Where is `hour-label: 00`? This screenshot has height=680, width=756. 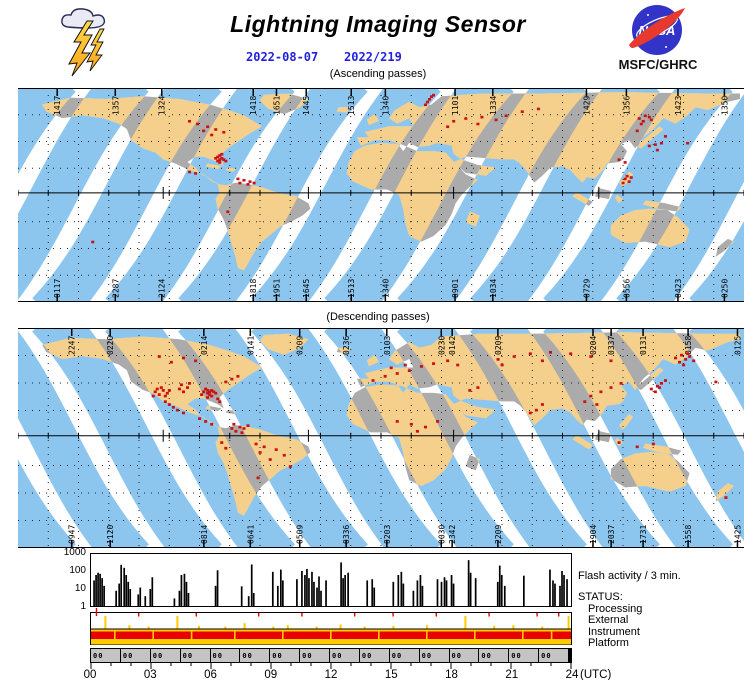 hour-label: 00 is located at coordinates (90, 674).